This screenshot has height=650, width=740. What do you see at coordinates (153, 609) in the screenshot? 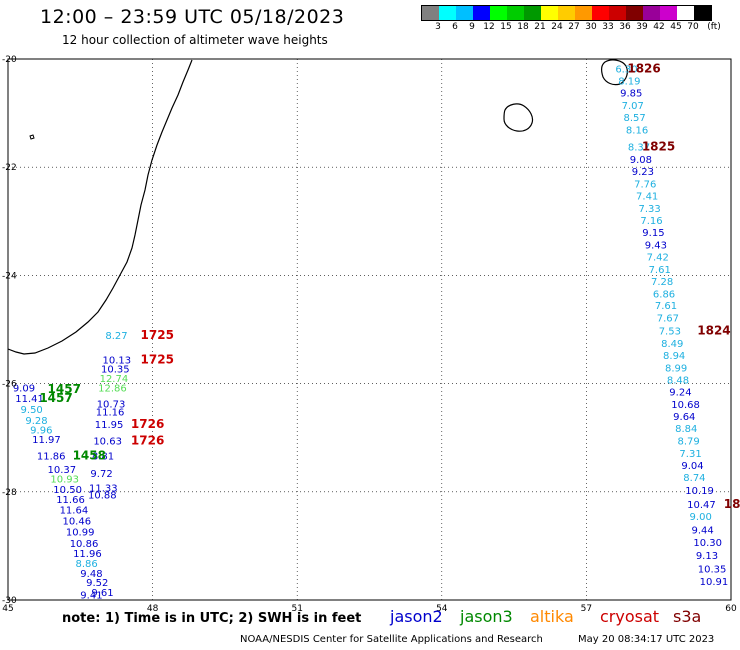
I see `lon-tick-label: 48` at bounding box center [153, 609].